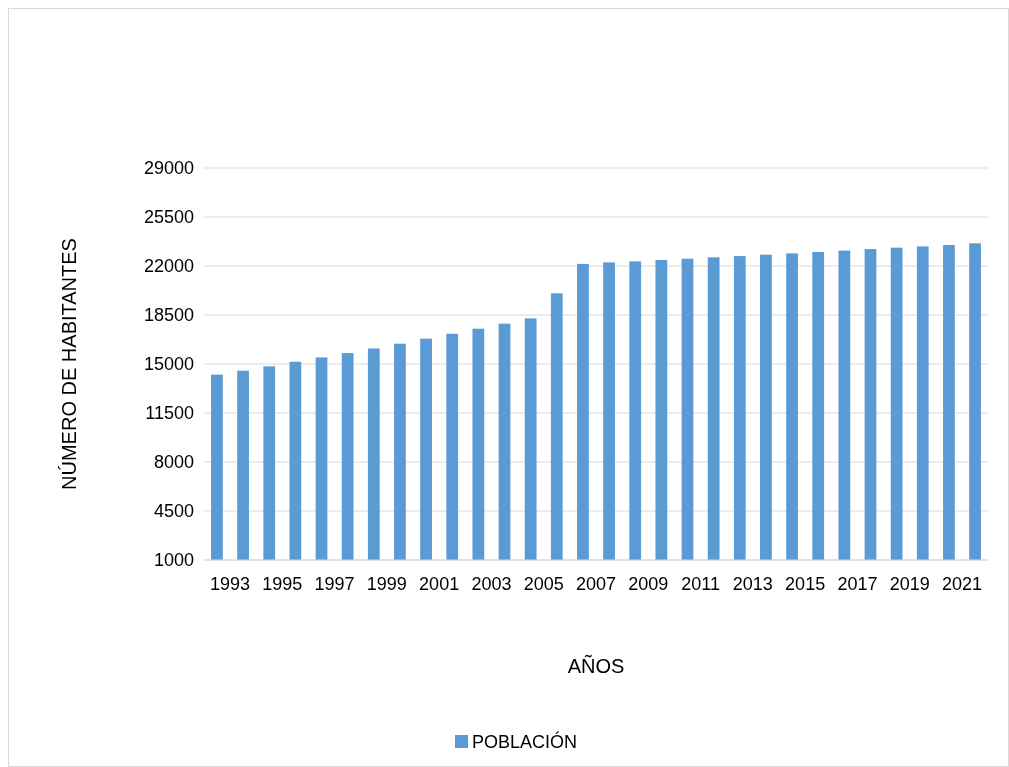 The width and height of the screenshot is (1009, 767). I want to click on x-tick-label: 2009, so click(648, 584).